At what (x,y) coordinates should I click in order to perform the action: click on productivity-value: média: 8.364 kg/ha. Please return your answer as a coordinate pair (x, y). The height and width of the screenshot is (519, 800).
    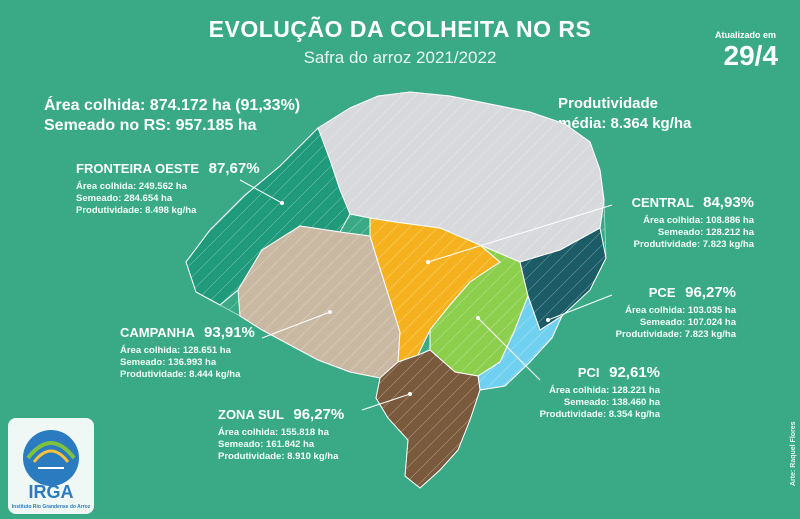
    Looking at the image, I should click on (625, 123).